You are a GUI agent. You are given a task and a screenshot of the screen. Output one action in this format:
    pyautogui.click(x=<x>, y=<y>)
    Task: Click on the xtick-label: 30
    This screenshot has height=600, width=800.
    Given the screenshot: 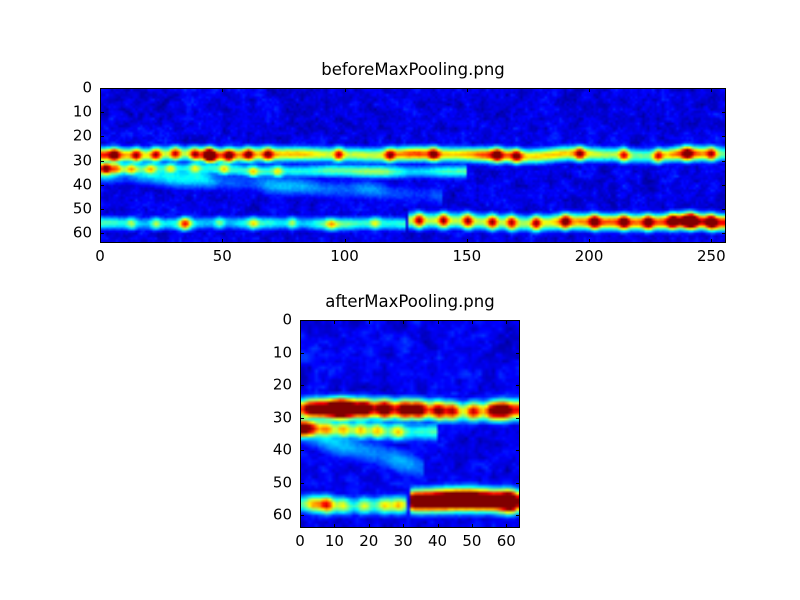 What is the action you would take?
    pyautogui.click(x=403, y=541)
    